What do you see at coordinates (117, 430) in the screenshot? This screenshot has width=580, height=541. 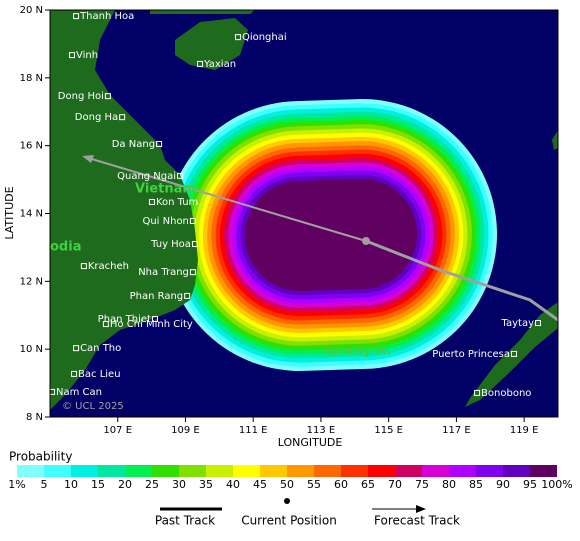 I see `x-tick-label: 107 E` at bounding box center [117, 430].